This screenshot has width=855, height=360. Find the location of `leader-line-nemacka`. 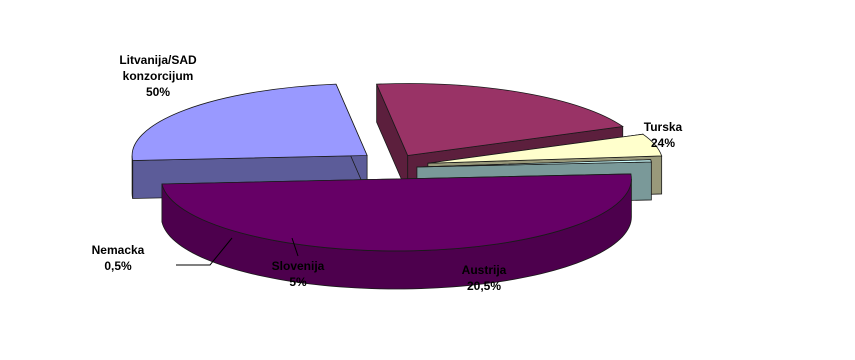

leader-line-nemacka is located at coordinates (204, 251).